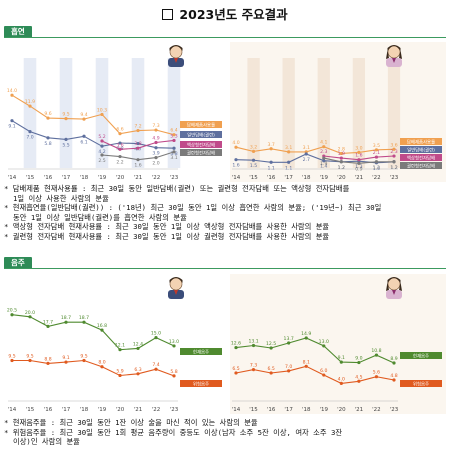 The width and height of the screenshot is (450, 455). Describe the element at coordinates (341, 379) in the screenshot. I see `data-label: 4.0` at that location.